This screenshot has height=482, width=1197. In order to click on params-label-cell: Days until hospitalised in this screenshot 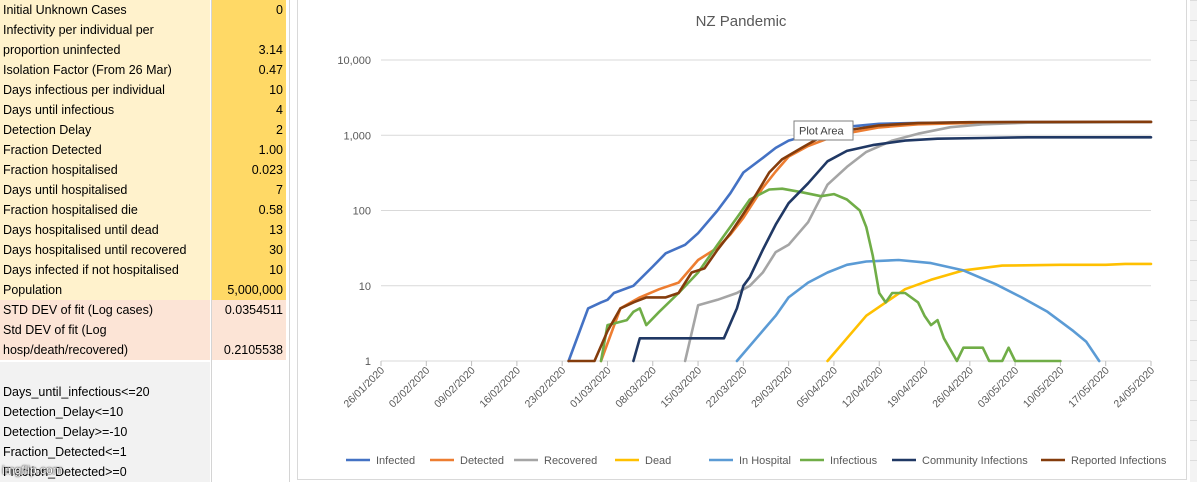, I will do `click(105, 190)`.